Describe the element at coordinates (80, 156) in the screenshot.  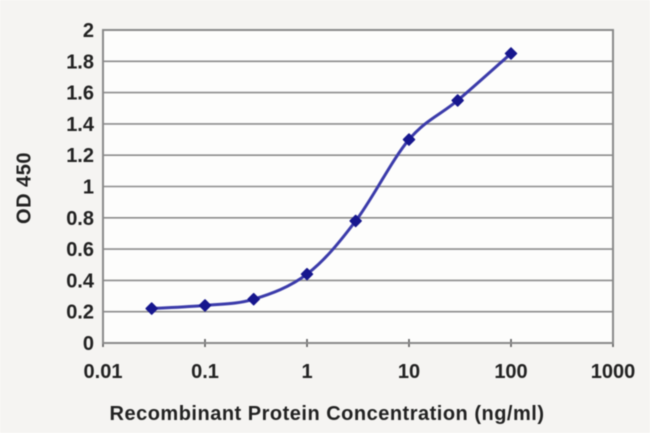
I see `y-tick-label: 1.2` at that location.